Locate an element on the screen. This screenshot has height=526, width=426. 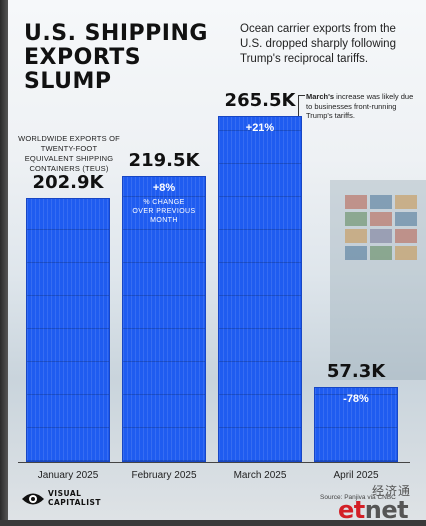
watermark-et: et is located at coordinates (351, 510).